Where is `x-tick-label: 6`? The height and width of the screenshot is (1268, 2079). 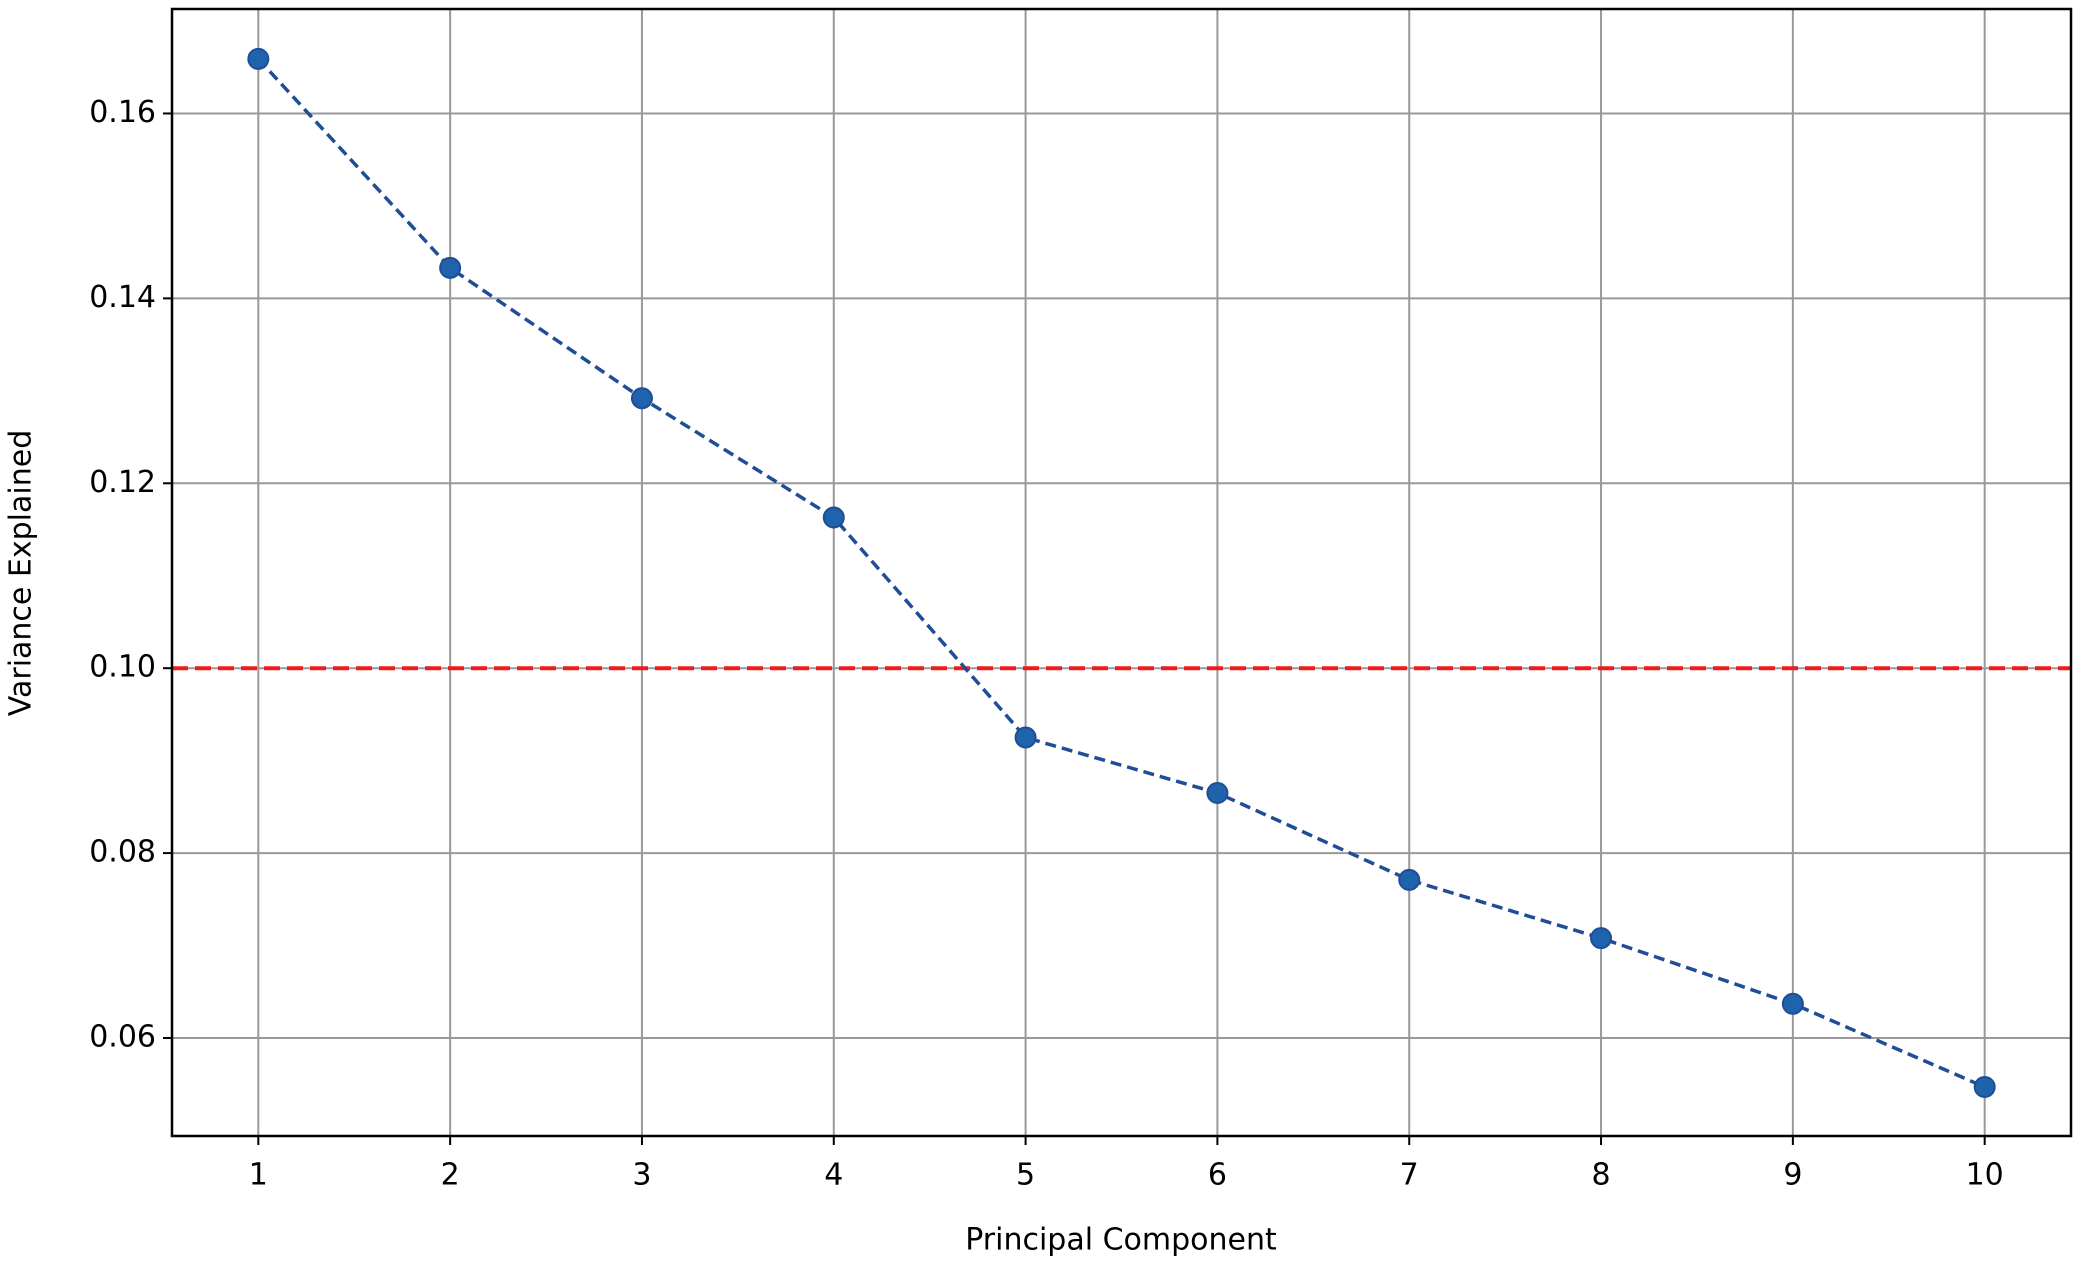 x-tick-label: 6 is located at coordinates (1217, 1175).